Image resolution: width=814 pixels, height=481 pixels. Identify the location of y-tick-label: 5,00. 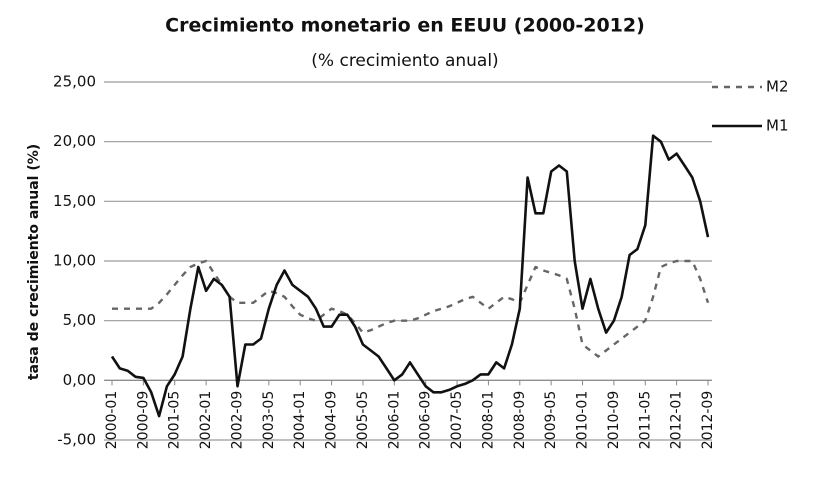
(79, 320).